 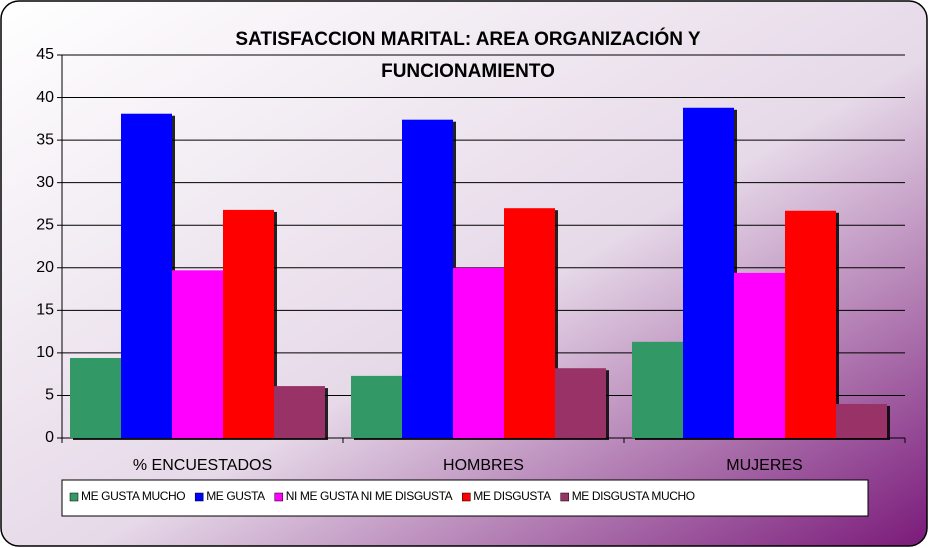 I want to click on y-tick-label: 20, so click(x=45, y=267).